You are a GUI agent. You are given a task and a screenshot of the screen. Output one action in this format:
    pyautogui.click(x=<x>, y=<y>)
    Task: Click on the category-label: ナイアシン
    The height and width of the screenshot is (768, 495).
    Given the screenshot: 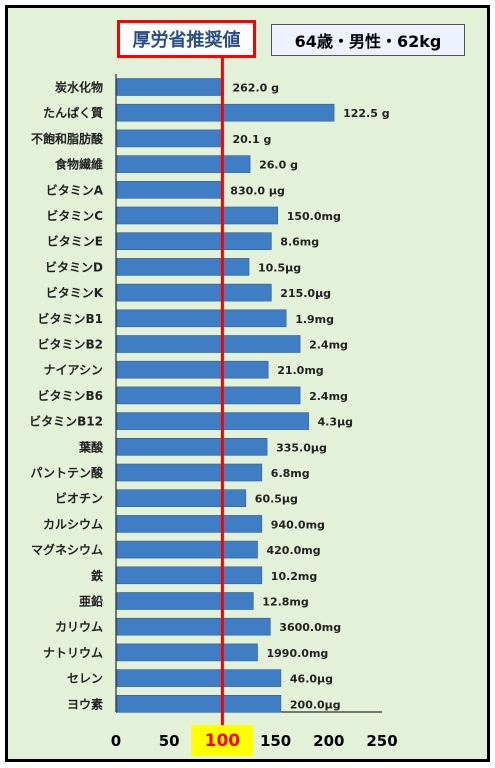 What is the action you would take?
    pyautogui.click(x=73, y=370)
    